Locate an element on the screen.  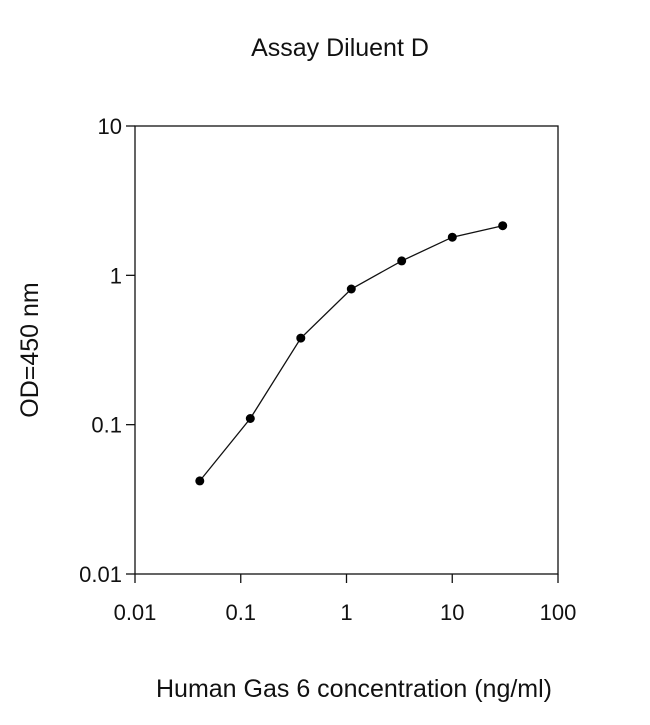
y-tick-label: 0.01 is located at coordinates (100, 574).